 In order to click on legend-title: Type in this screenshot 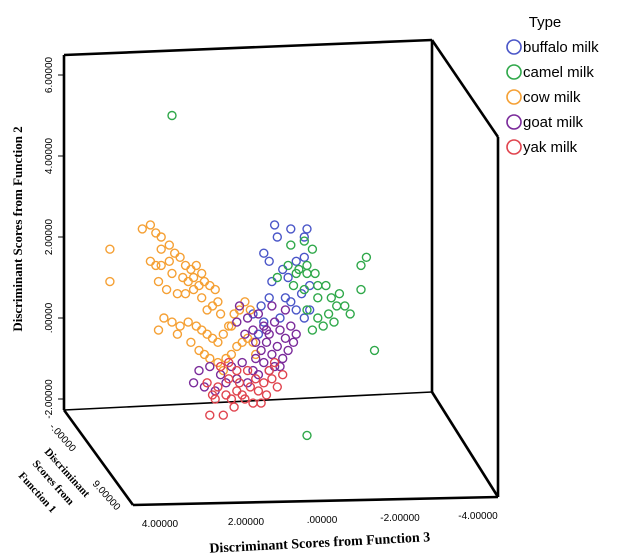, I will do `click(545, 22)`.